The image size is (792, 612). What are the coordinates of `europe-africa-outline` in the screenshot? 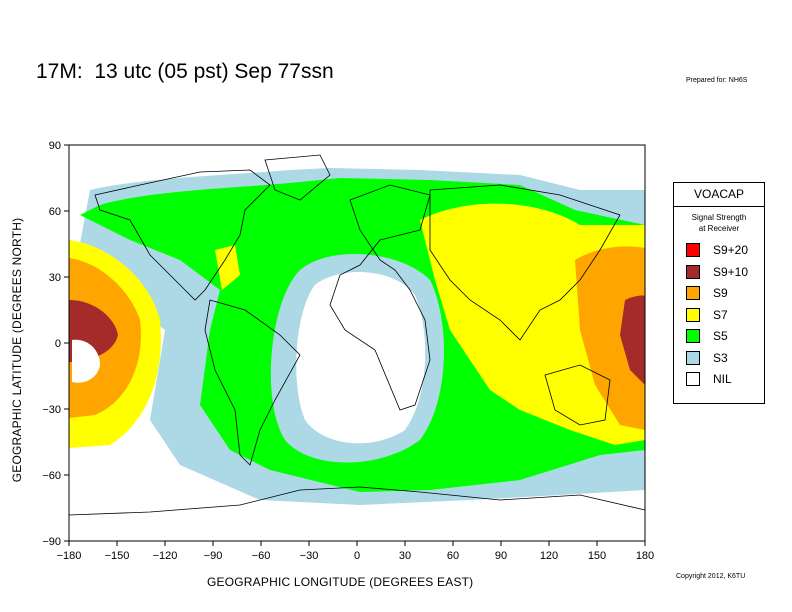 It's located at (380, 297).